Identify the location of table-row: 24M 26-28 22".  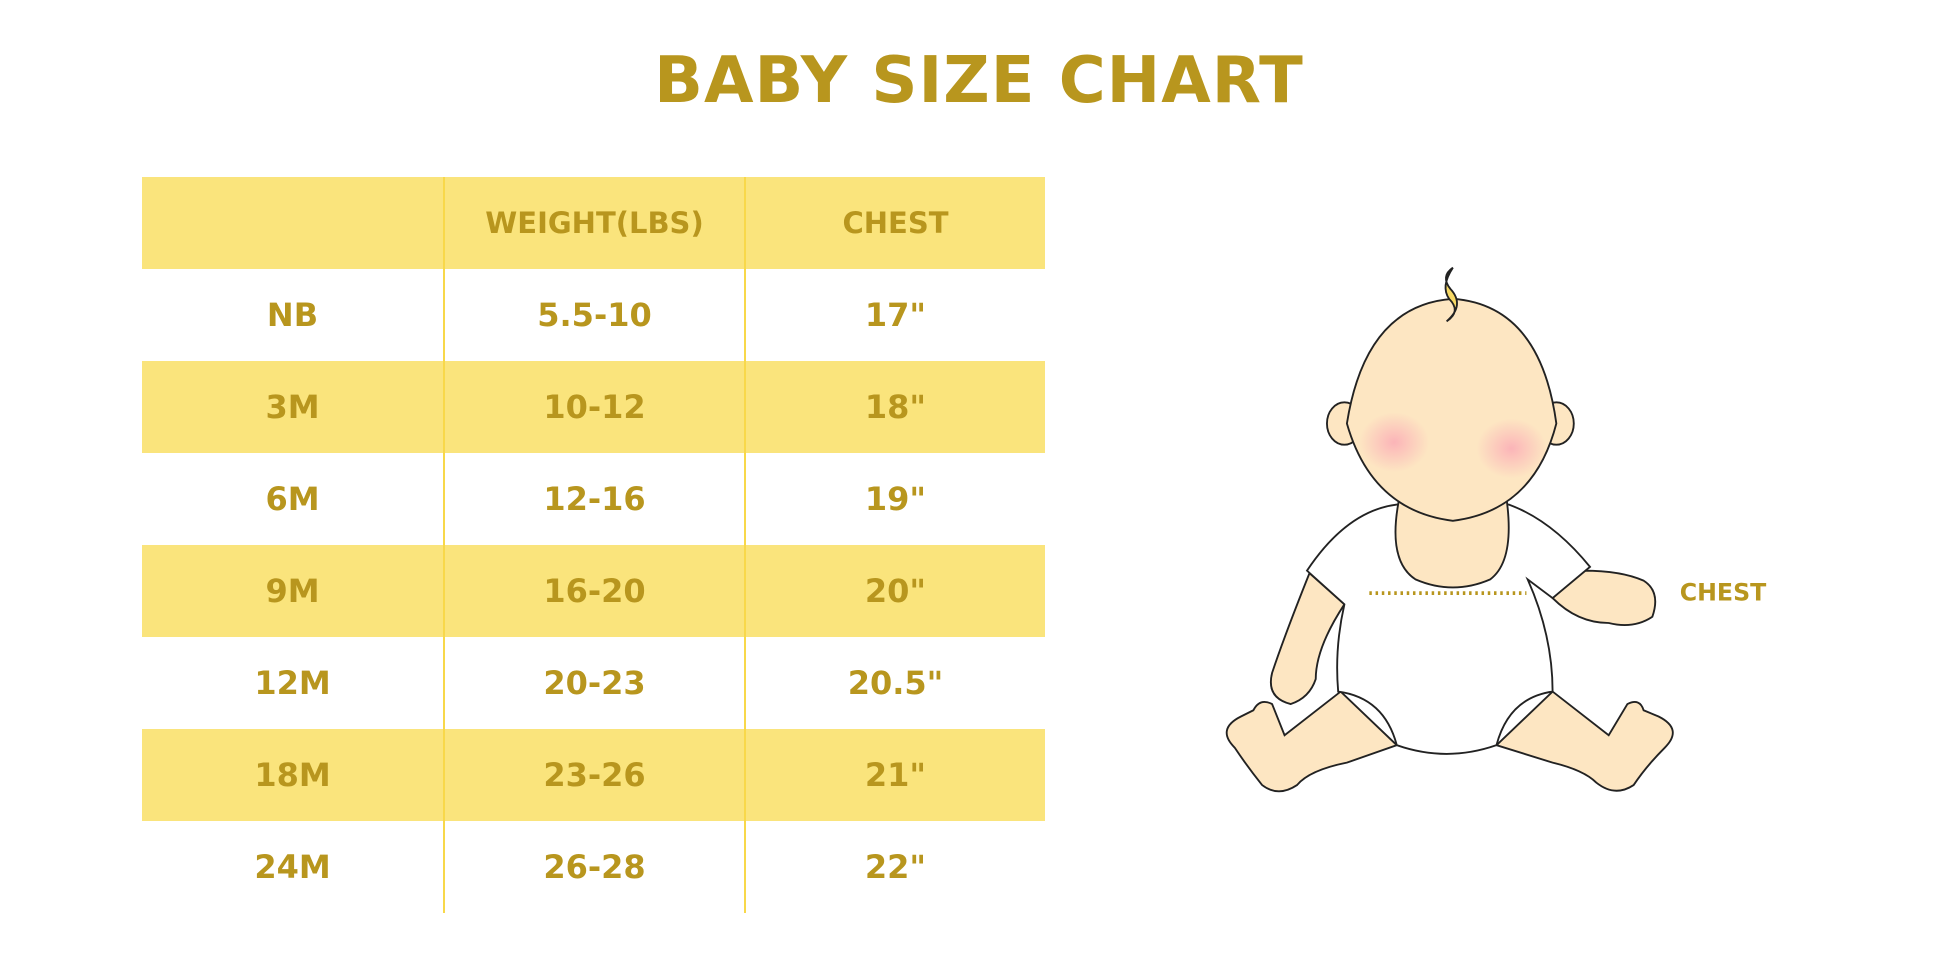
(593, 867).